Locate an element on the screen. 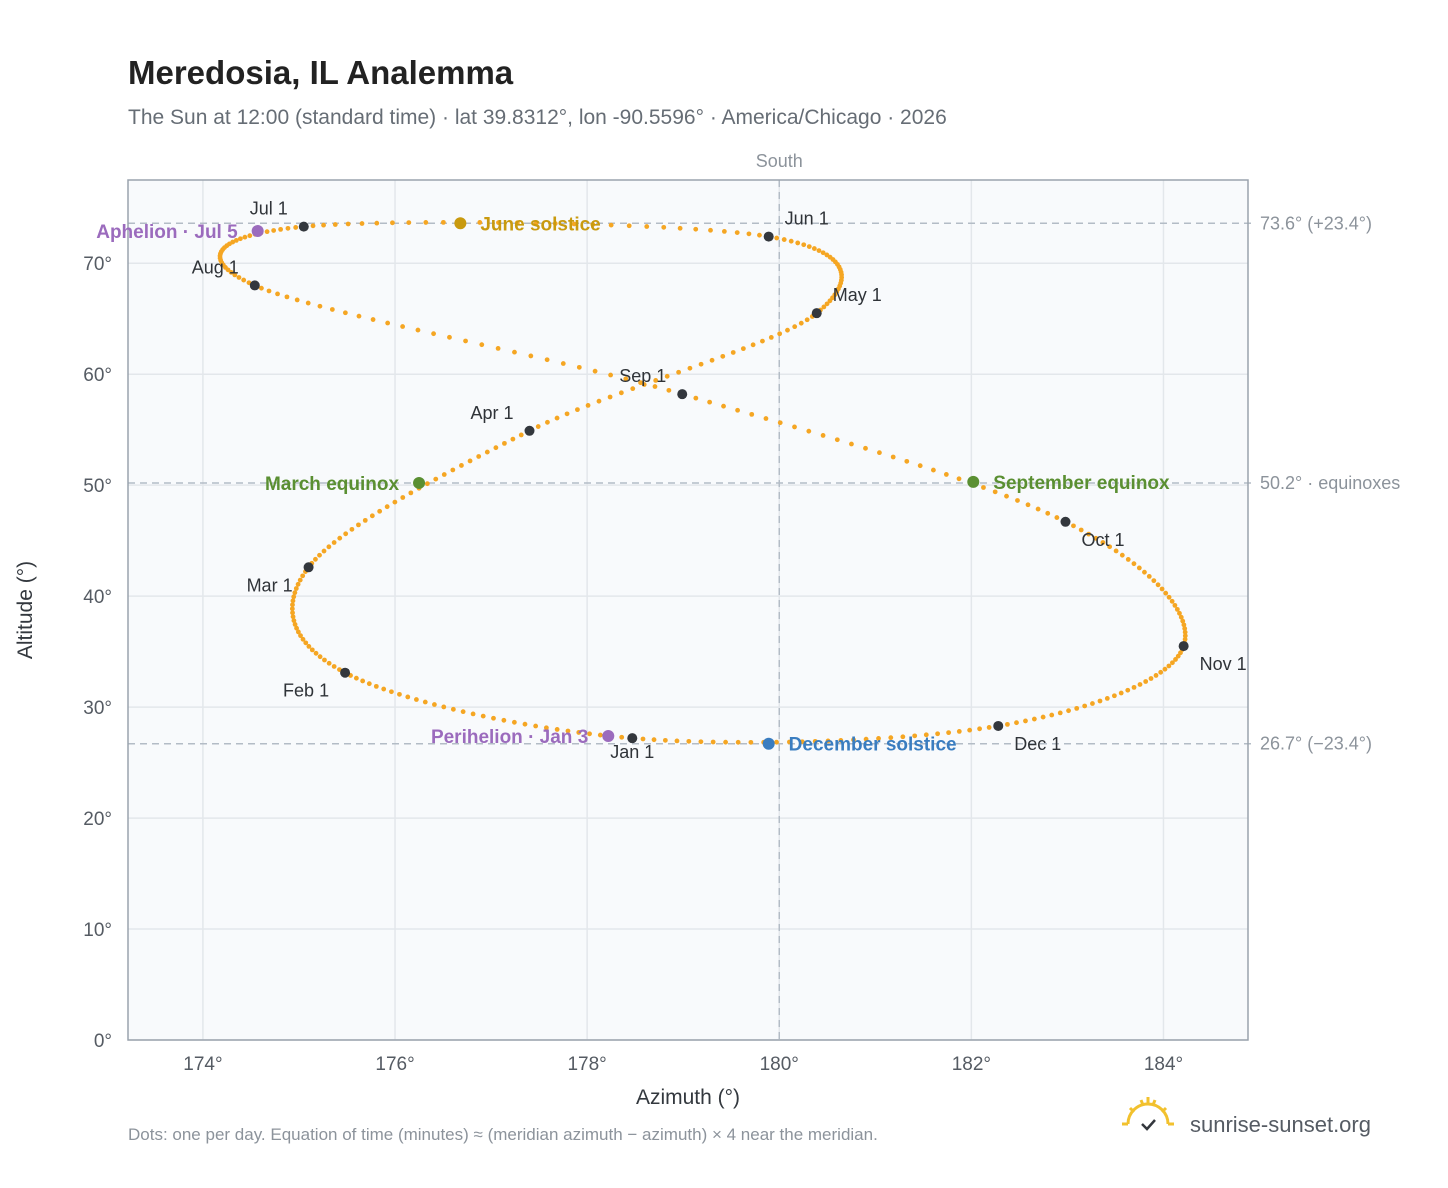 This screenshot has width=1448, height=1188. reference-line-label: 26.7° (−23.4°) is located at coordinates (1316, 744).